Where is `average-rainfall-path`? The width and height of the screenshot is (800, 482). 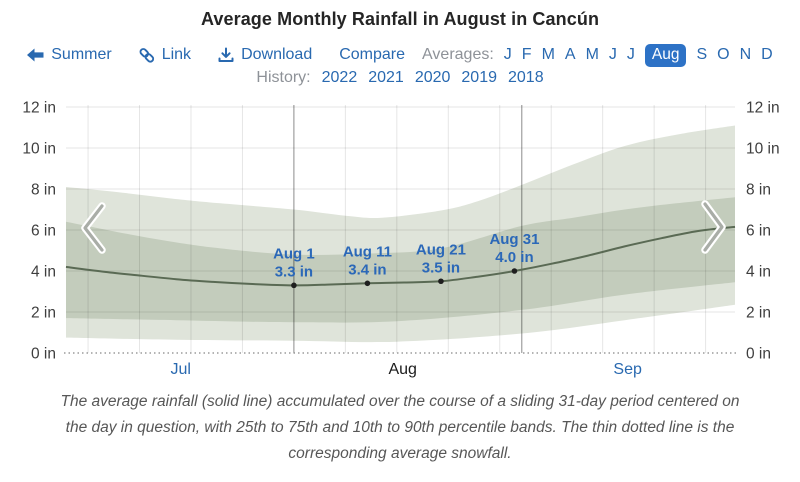 average-rainfall-path is located at coordinates (400, 256).